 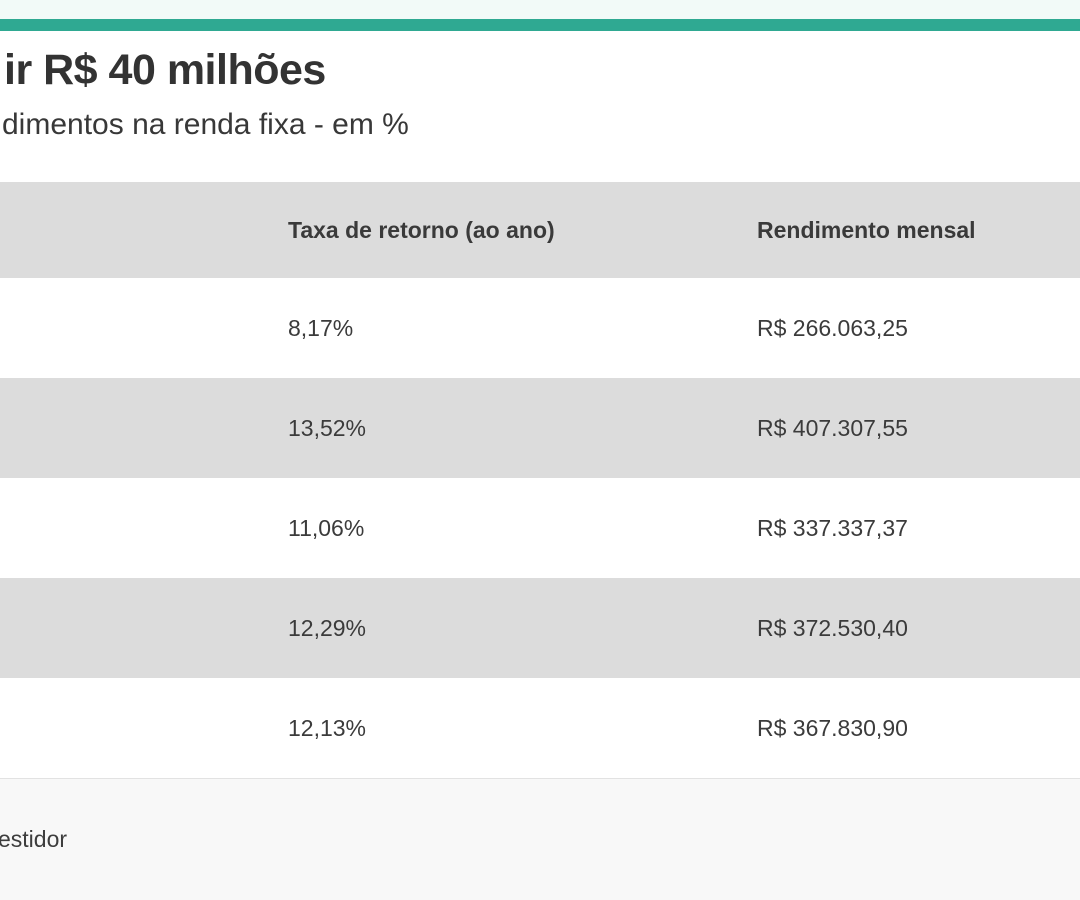 I want to click on rendimento-value: R$ 266.063,25, so click(x=832, y=327).